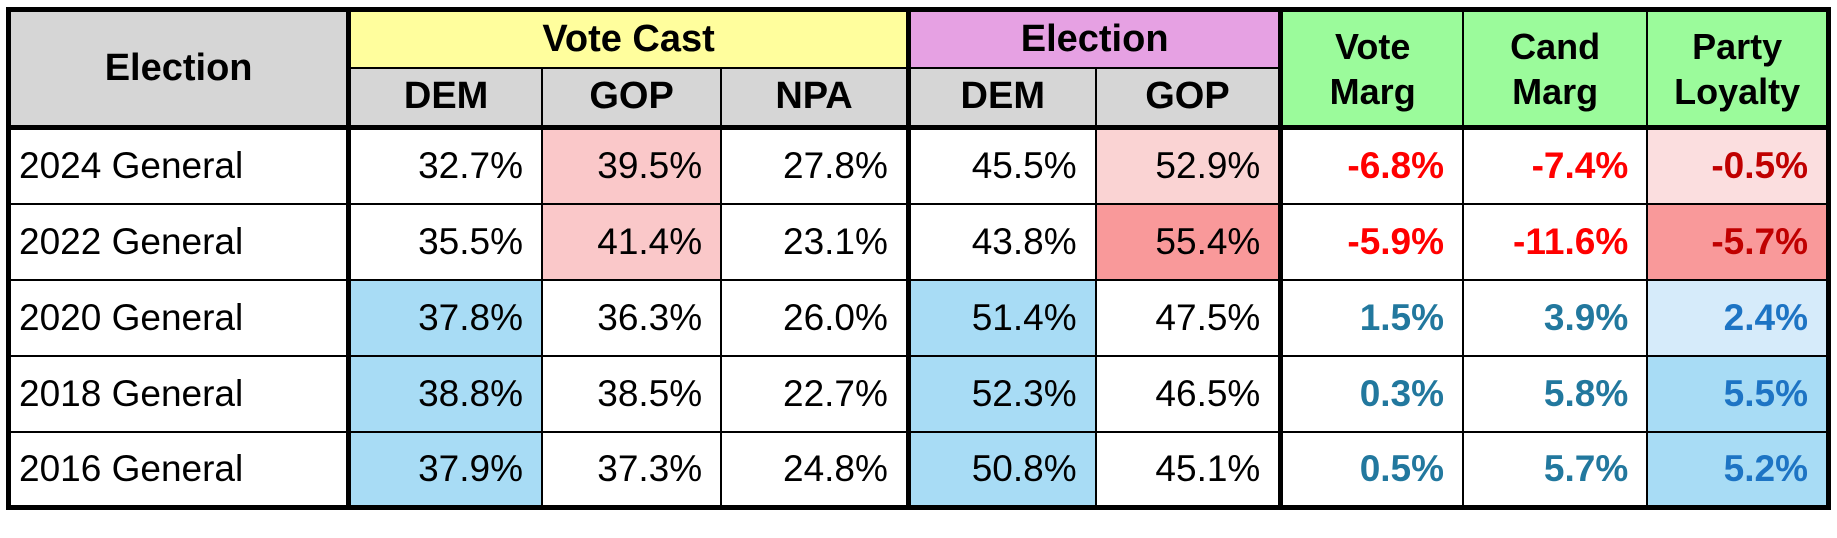 This screenshot has height=538, width=1837. What do you see at coordinates (445, 98) in the screenshot?
I see `col-header-cast-dem: DEM` at bounding box center [445, 98].